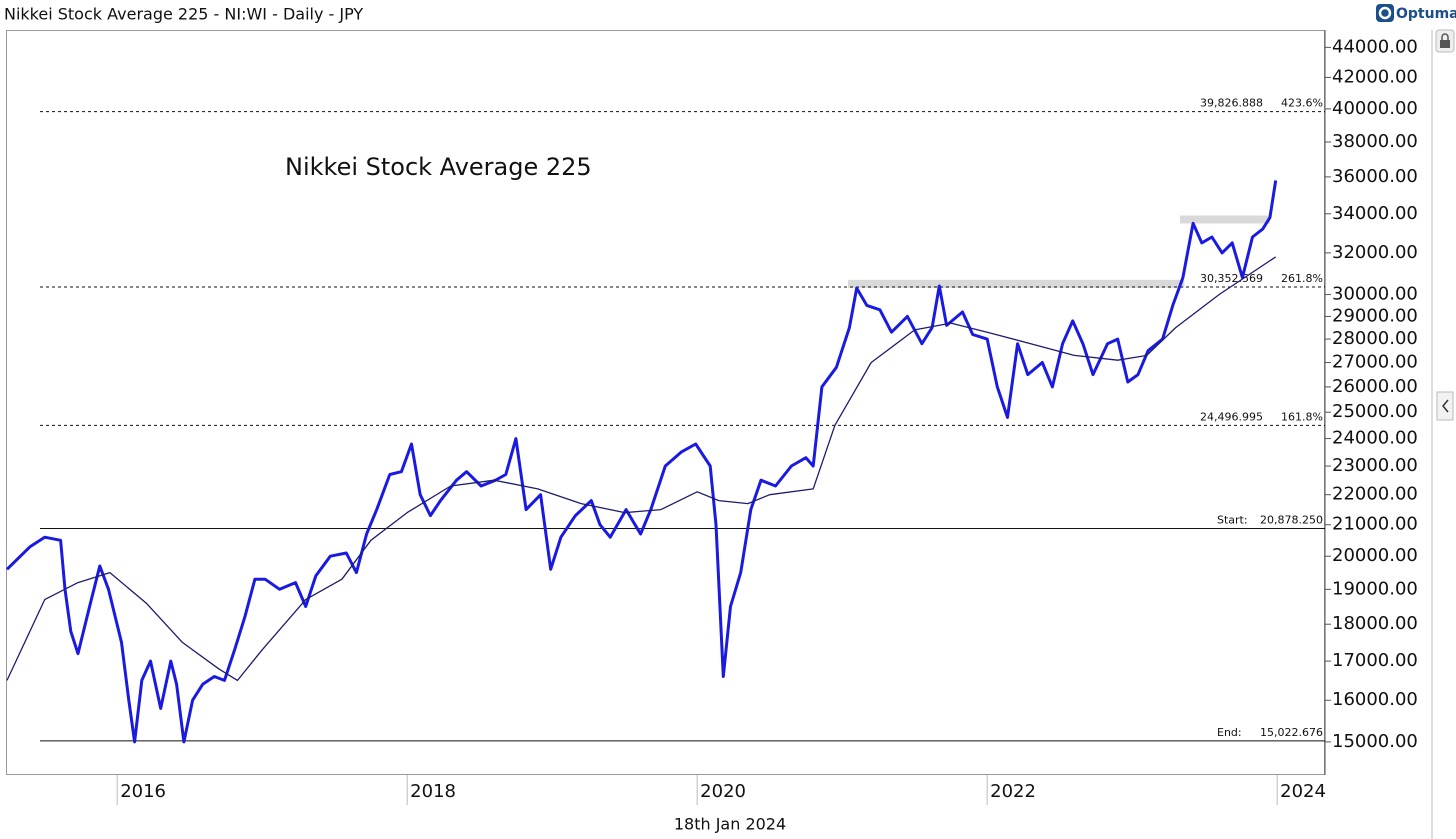  Describe the element at coordinates (1375, 141) in the screenshot. I see `y-tick-label: 38000.00` at that location.